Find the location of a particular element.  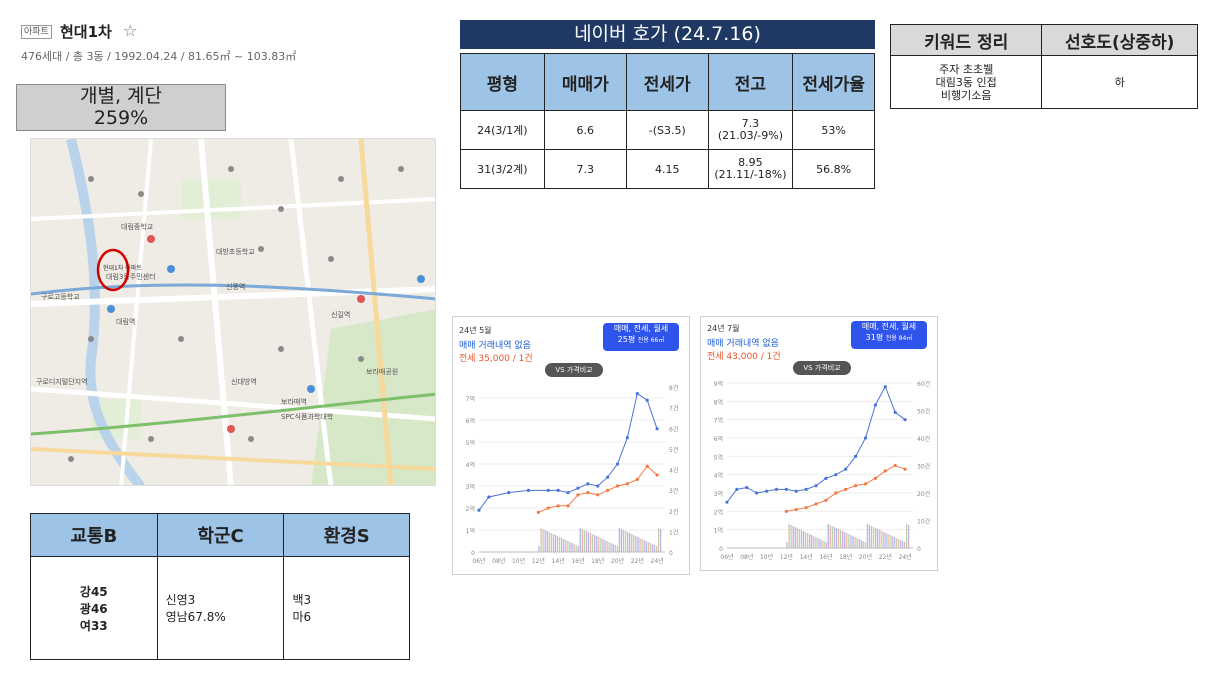

map-label: 신풍역 is located at coordinates (235, 286).